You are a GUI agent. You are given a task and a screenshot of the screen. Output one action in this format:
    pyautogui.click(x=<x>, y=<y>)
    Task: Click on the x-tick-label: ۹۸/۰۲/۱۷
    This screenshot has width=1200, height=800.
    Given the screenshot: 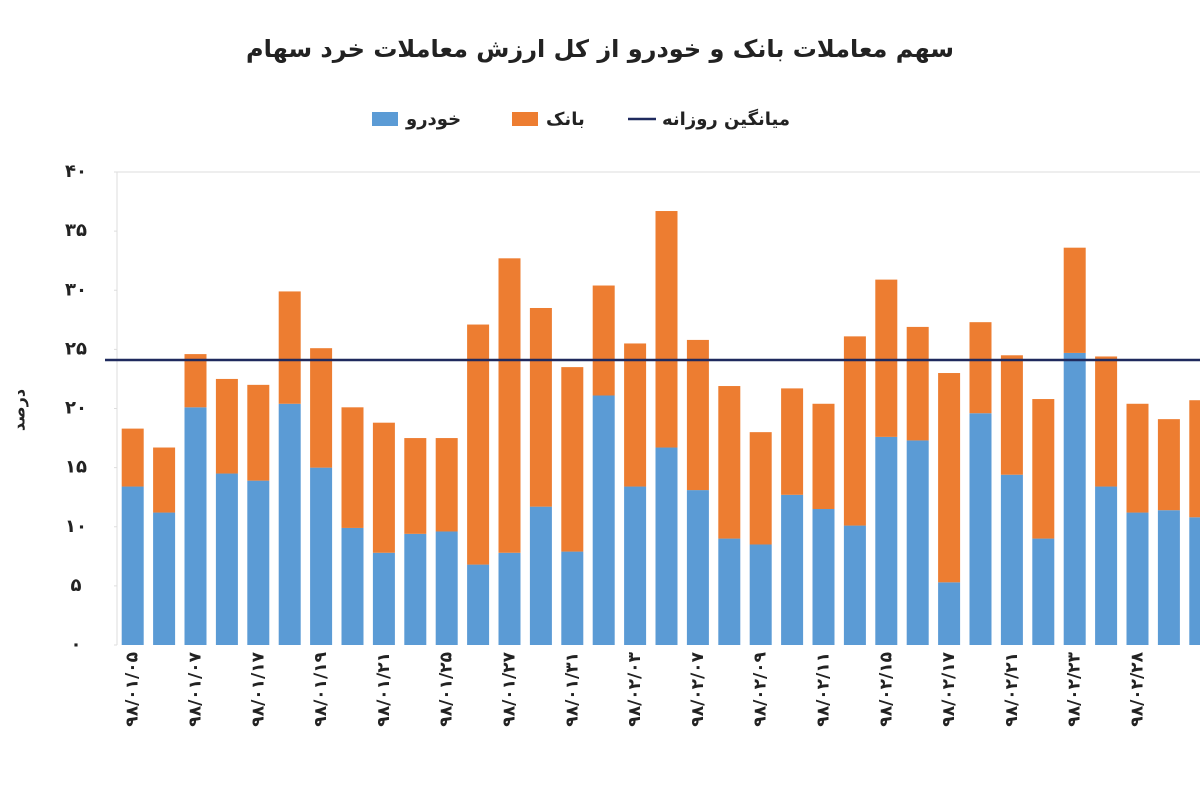 What is the action you would take?
    pyautogui.click(x=949, y=688)
    